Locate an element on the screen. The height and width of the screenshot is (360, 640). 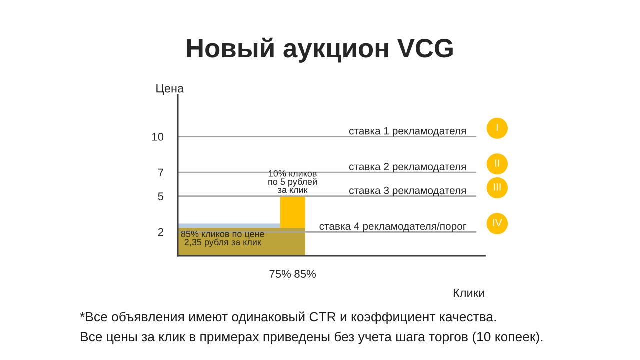
text: Все цены за клик в примерах приведены без учета шага торгов (10 копеек). is located at coordinates (312, 338).